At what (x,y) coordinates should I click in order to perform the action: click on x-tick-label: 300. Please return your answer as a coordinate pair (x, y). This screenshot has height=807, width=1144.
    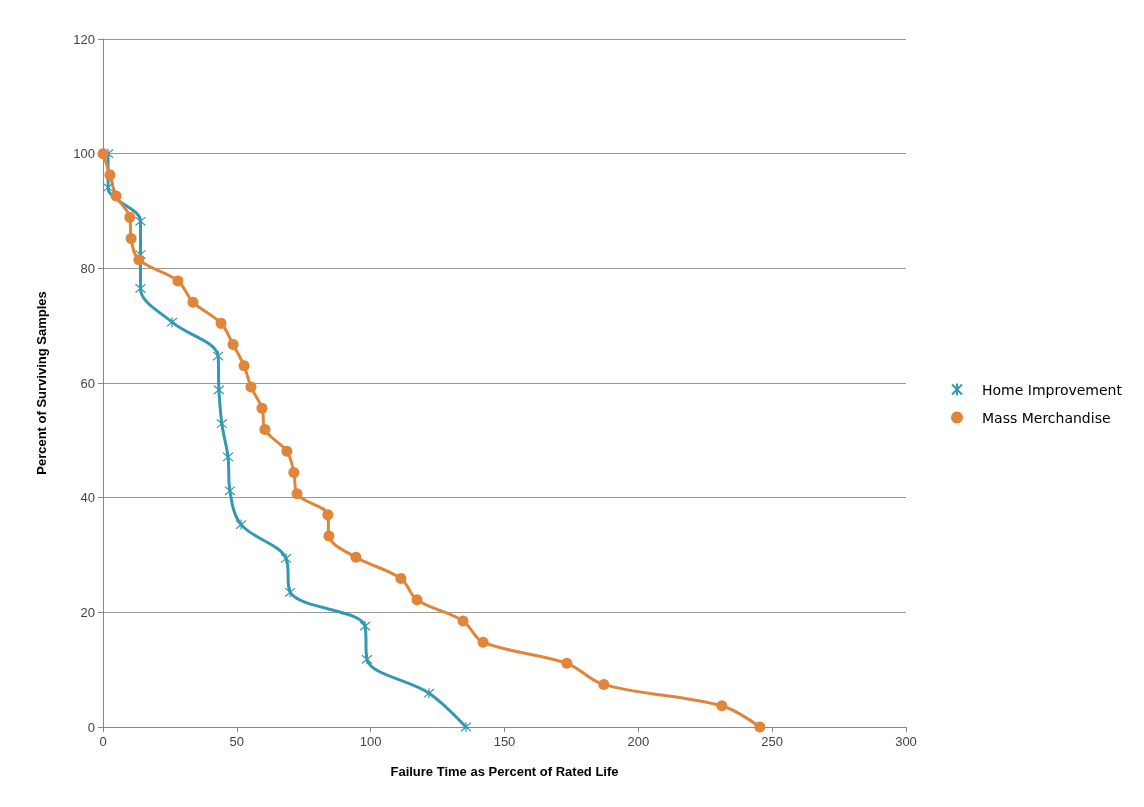
    Looking at the image, I should click on (906, 741).